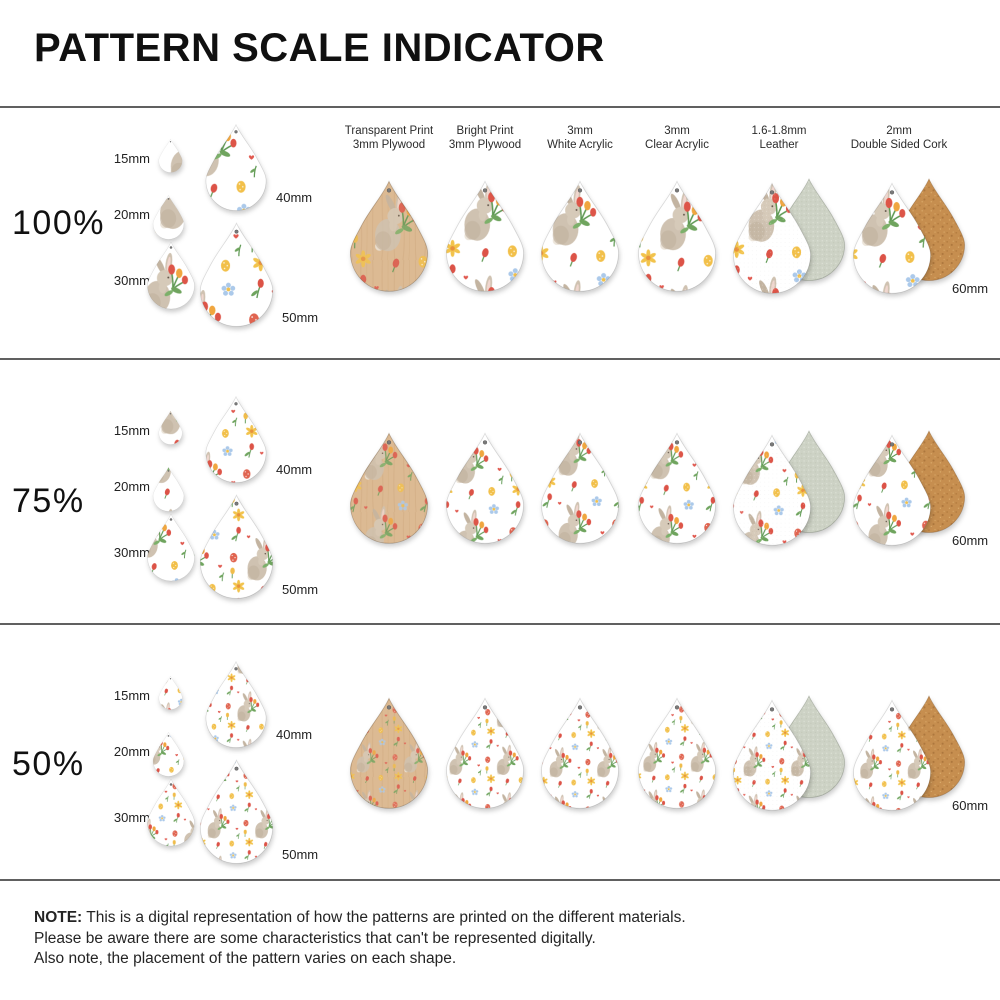 The image size is (1000, 1000). I want to click on material-sample-bright-plywood: Bright Print 3mm Plywood, so click(485, 211).